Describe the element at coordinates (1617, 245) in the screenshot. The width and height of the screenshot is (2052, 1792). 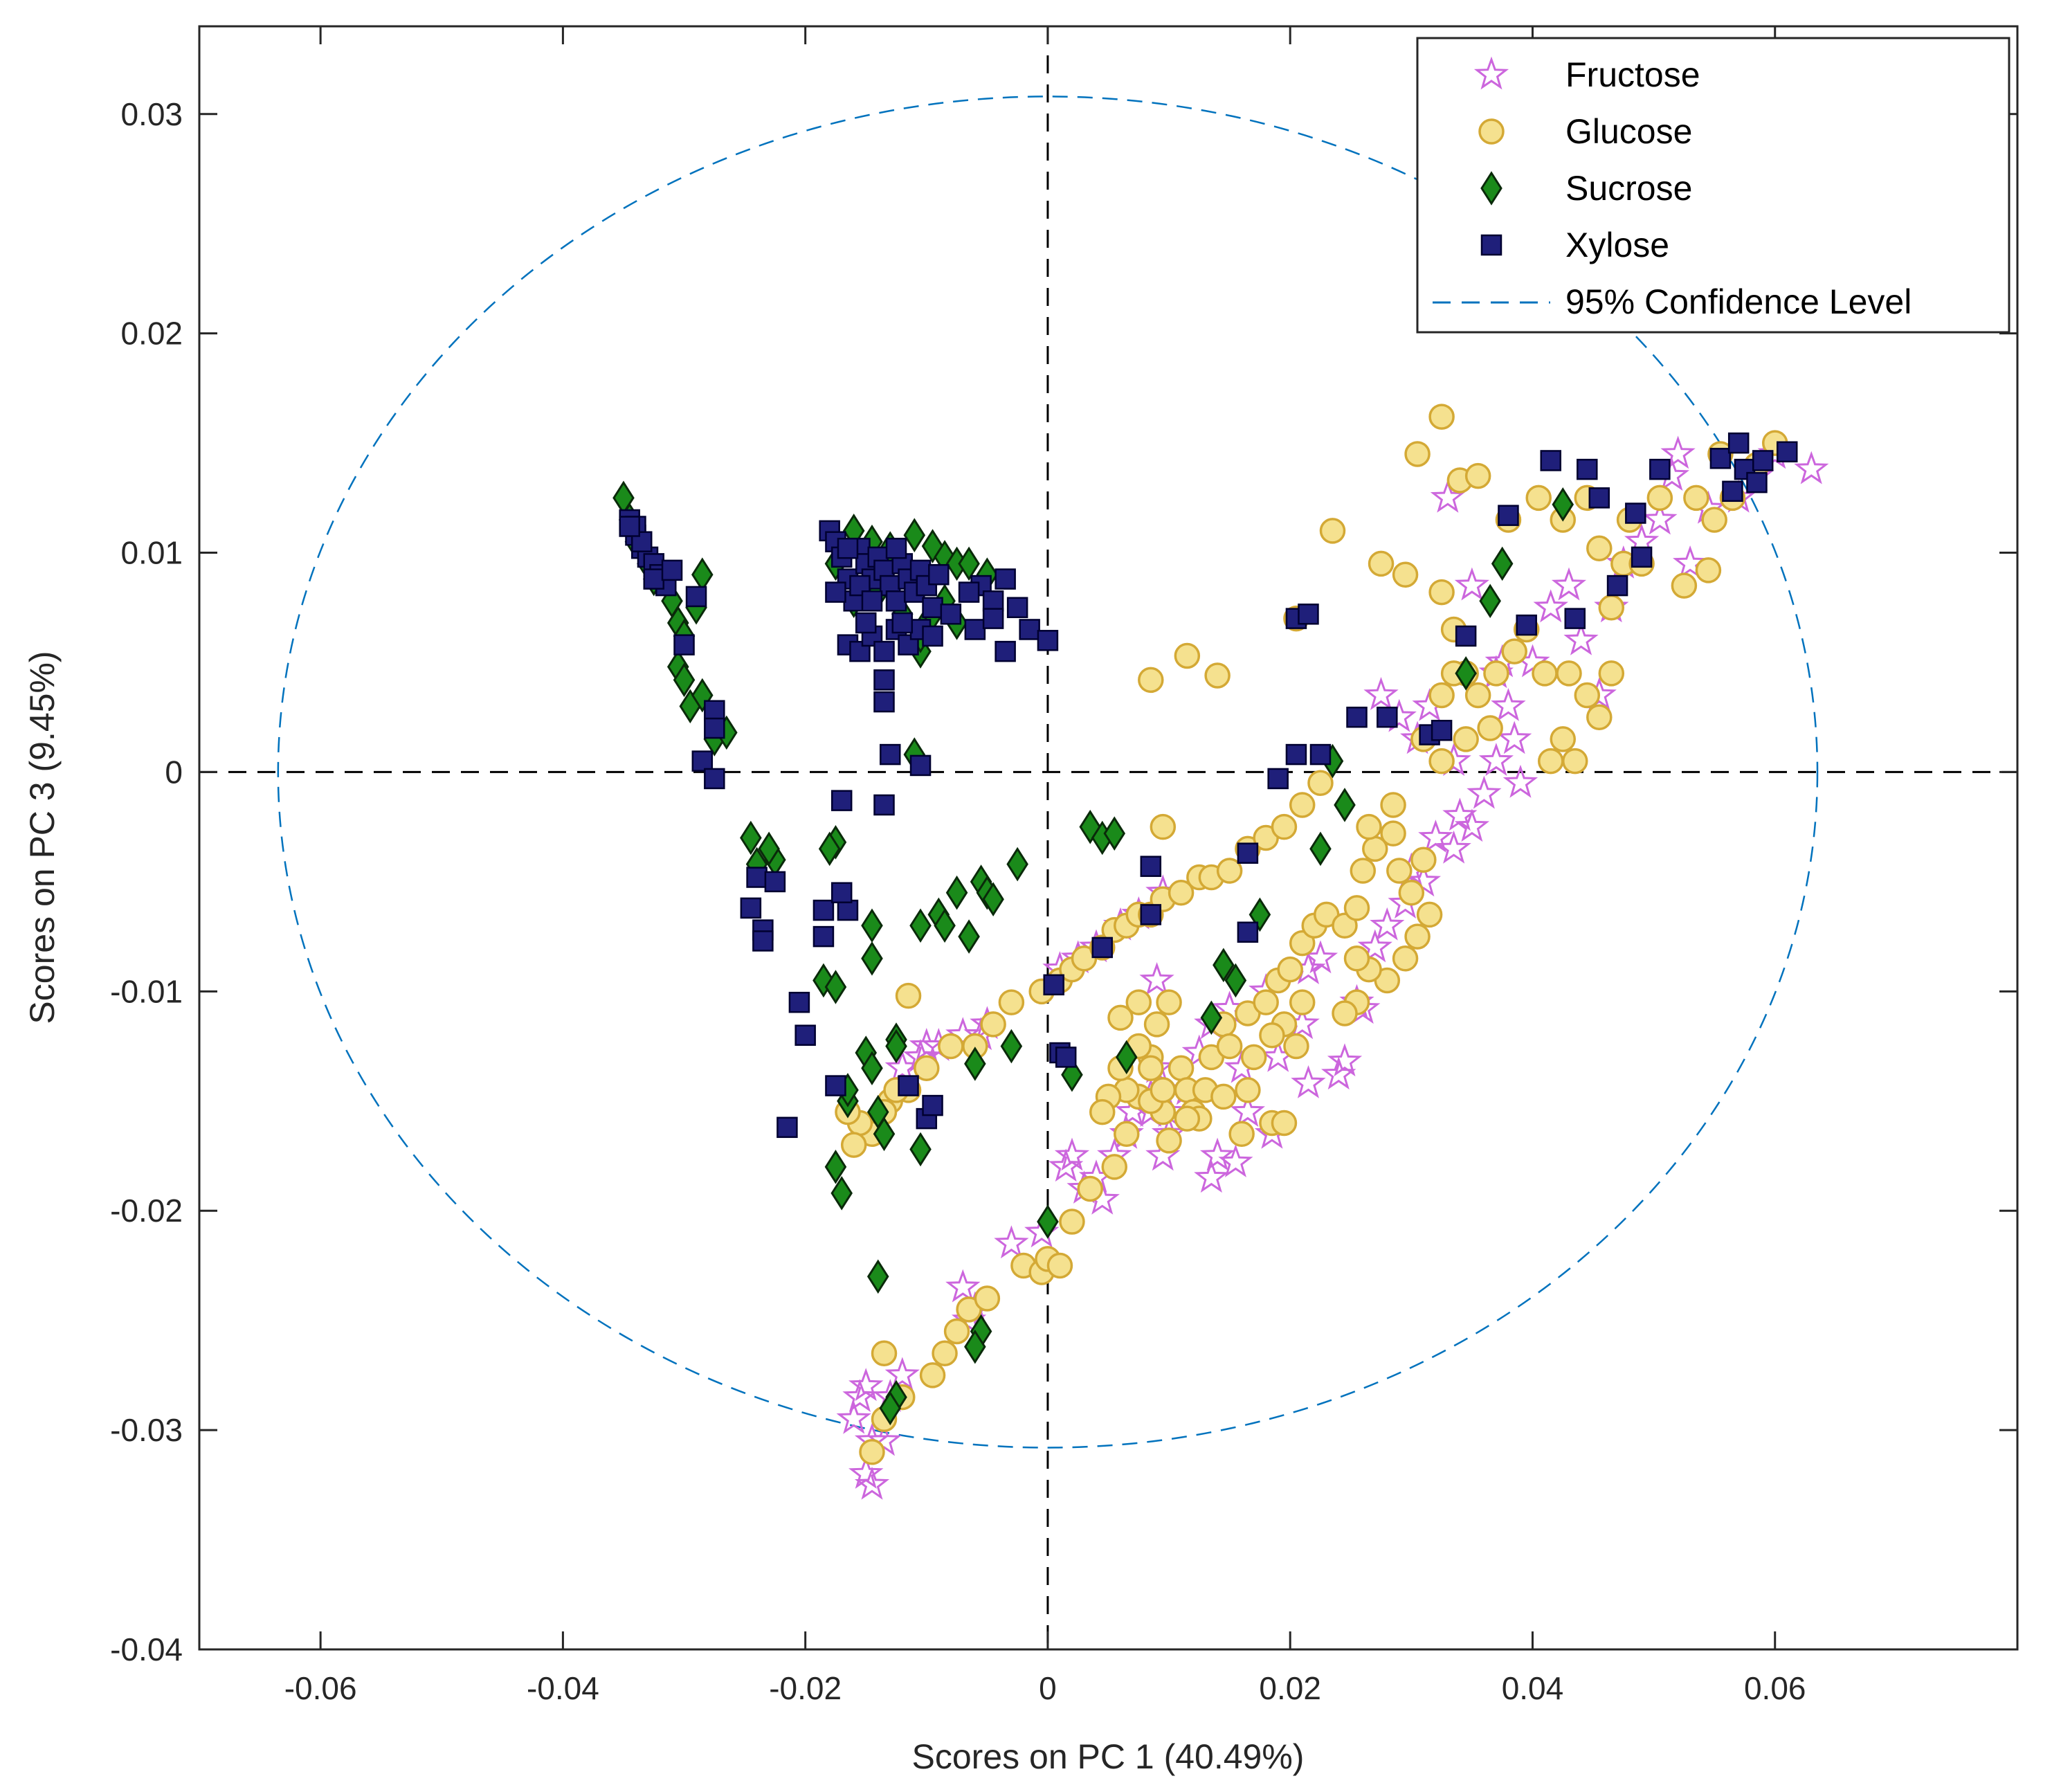
I see `legend-label-xylose: Xylose` at that location.